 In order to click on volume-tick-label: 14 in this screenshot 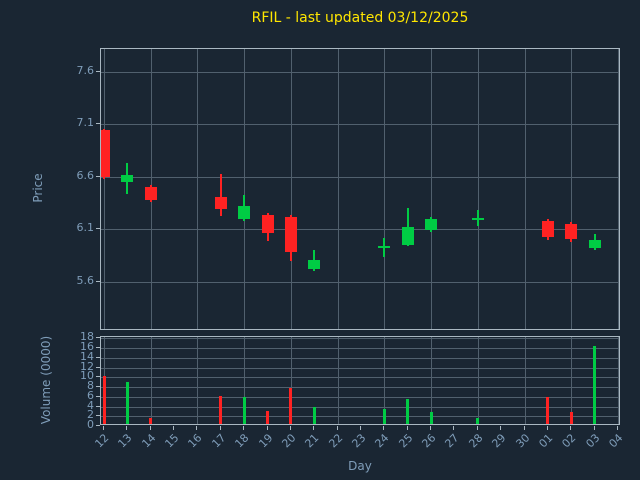, I will do `click(87, 356)`.